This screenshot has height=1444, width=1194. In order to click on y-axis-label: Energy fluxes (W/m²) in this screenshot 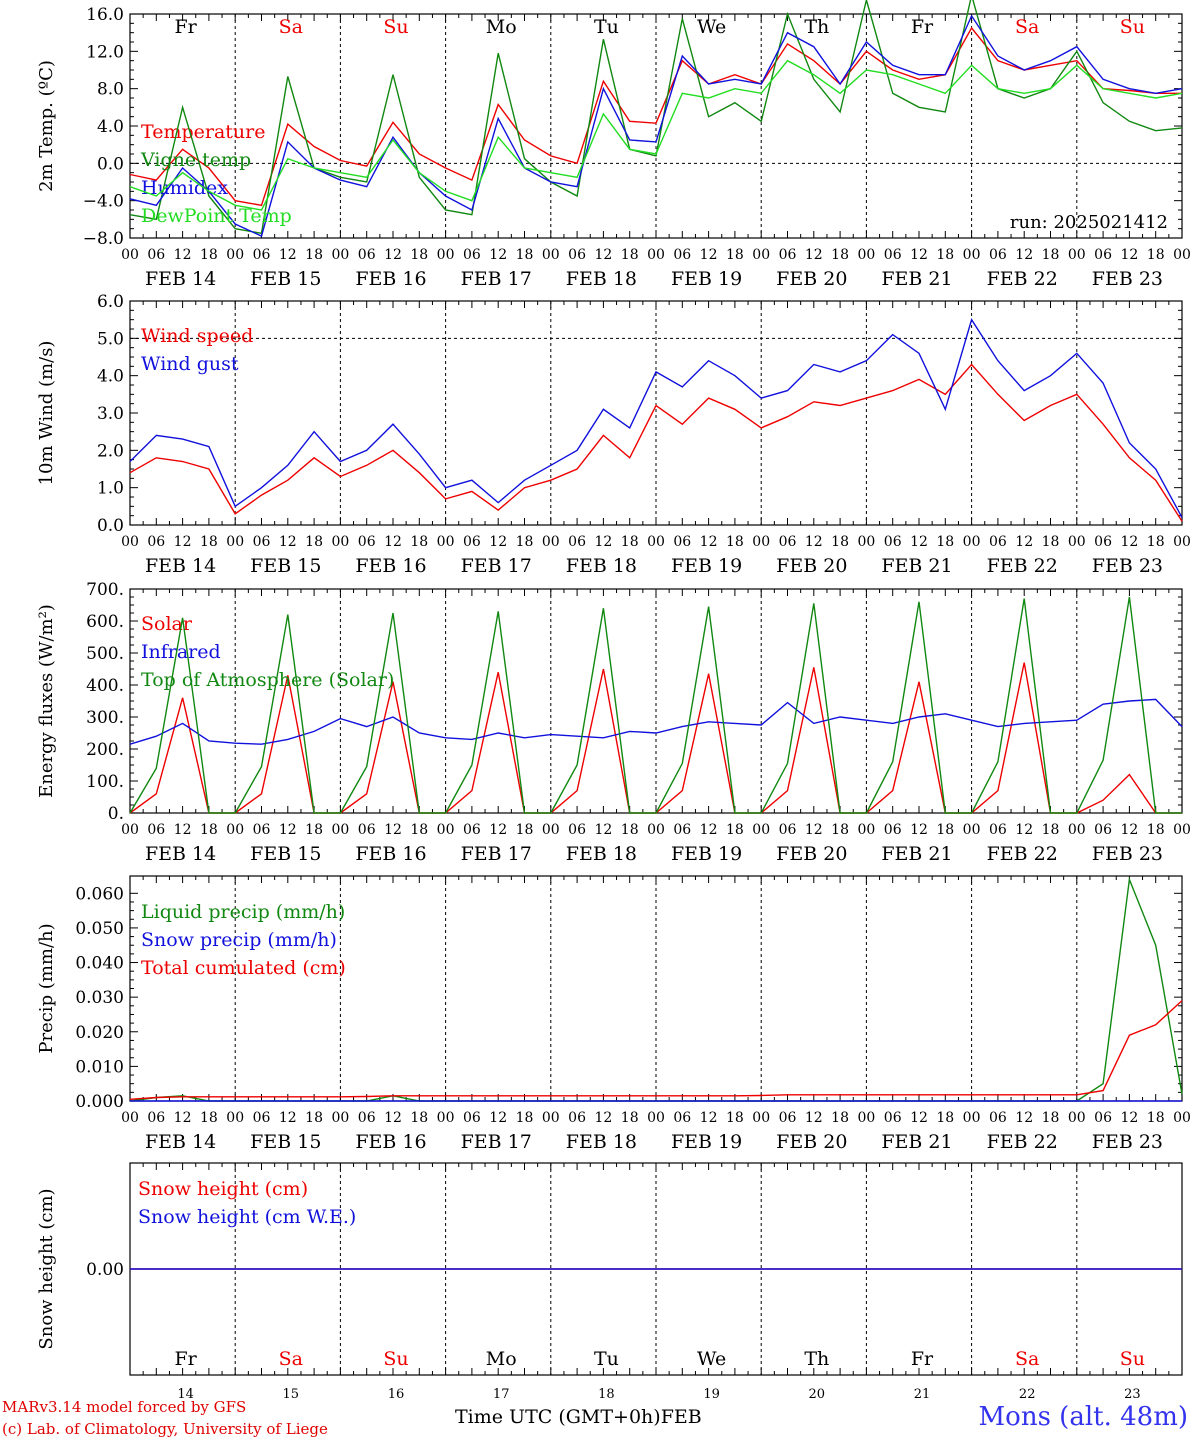, I will do `click(46, 701)`.